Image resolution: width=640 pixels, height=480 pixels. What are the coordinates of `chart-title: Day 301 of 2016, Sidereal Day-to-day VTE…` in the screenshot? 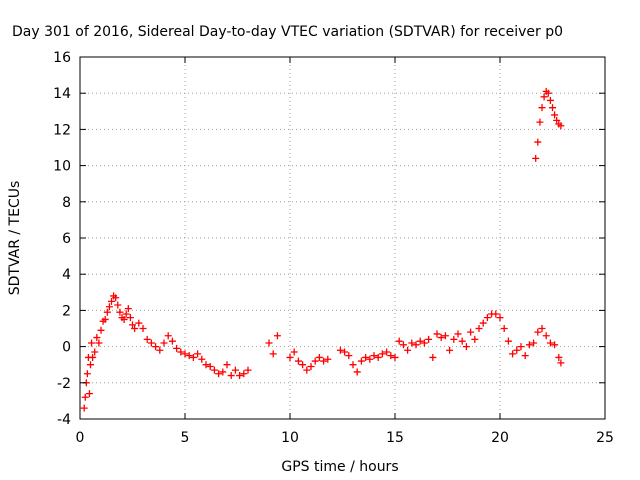 It's located at (287, 32).